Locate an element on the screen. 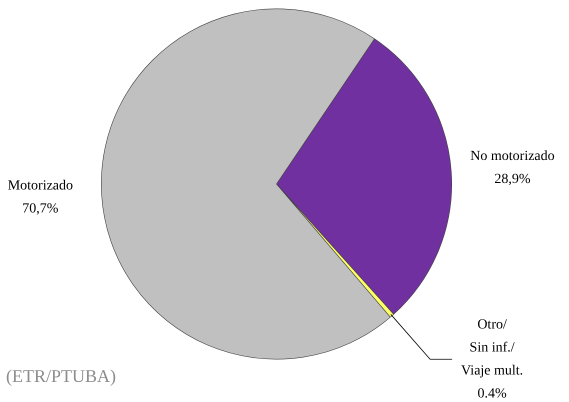  data-label: 28,9% is located at coordinates (512, 179).